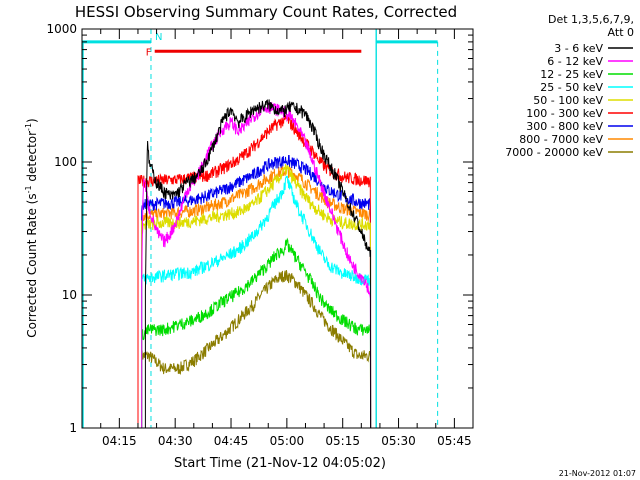  Describe the element at coordinates (342, 441) in the screenshot. I see `x-tick-label: 05:15` at that location.